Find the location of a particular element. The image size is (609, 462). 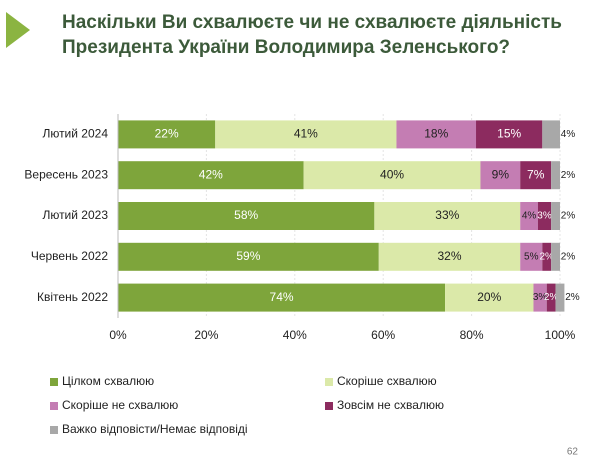

data-label: 74% is located at coordinates (282, 297).